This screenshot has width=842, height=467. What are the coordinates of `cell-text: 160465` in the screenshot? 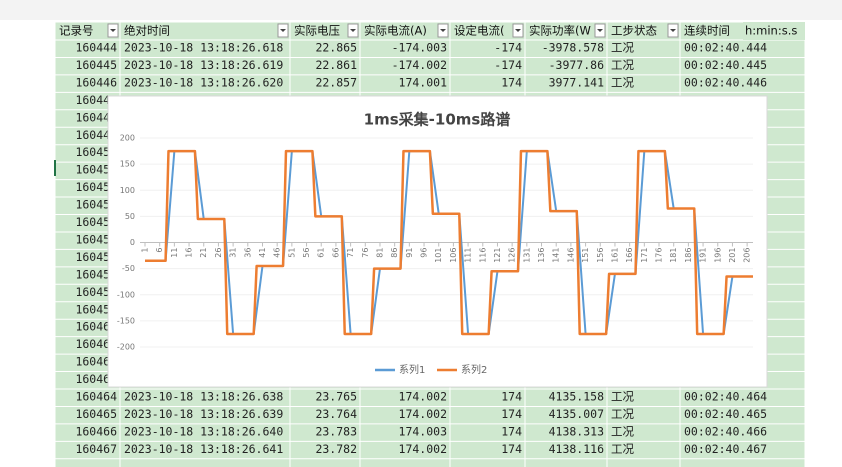 It's located at (96, 414).